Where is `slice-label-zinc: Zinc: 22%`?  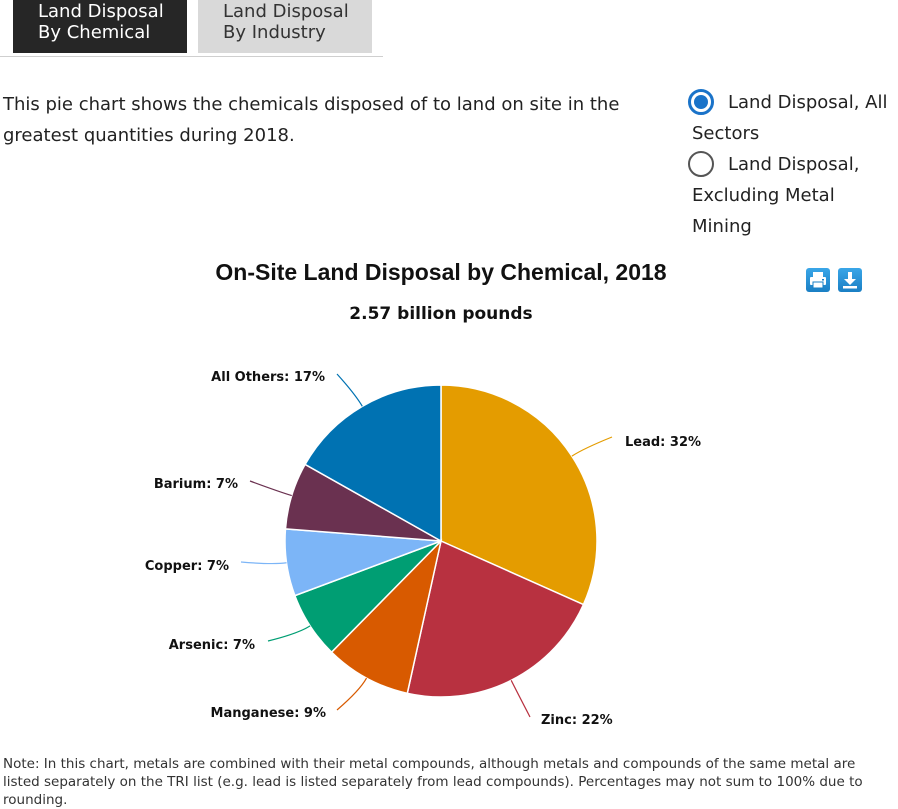 slice-label-zinc: Zinc: 22% is located at coordinates (577, 720).